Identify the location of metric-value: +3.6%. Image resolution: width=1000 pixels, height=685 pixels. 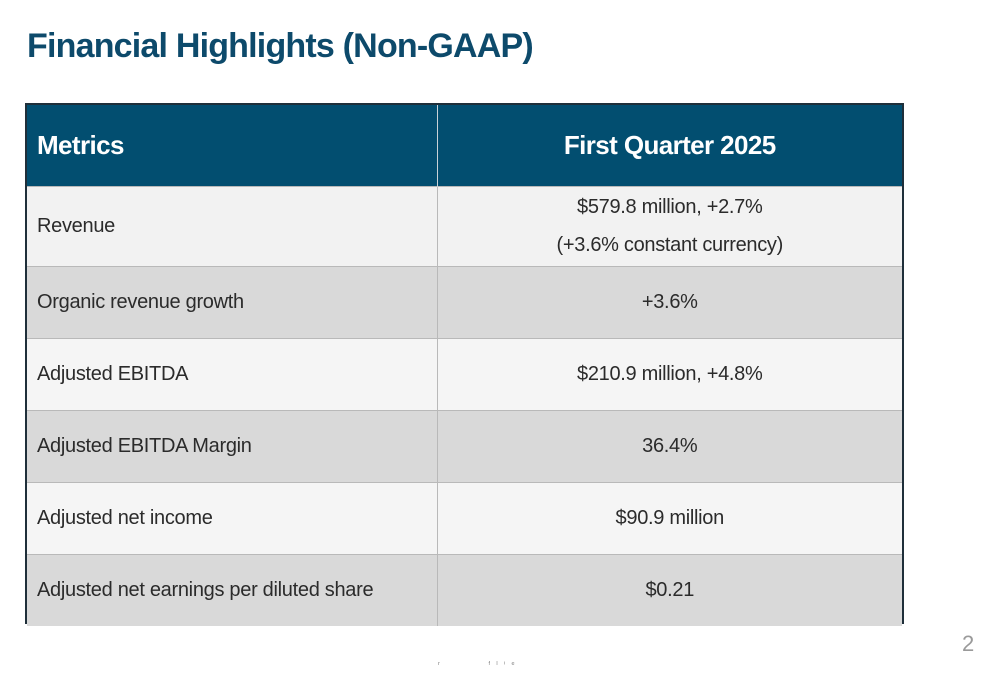
(669, 301).